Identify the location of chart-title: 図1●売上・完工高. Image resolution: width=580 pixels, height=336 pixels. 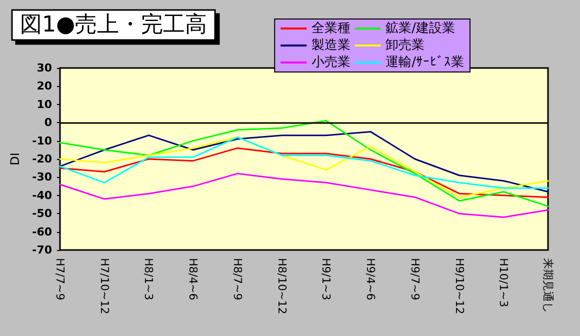
(114, 25).